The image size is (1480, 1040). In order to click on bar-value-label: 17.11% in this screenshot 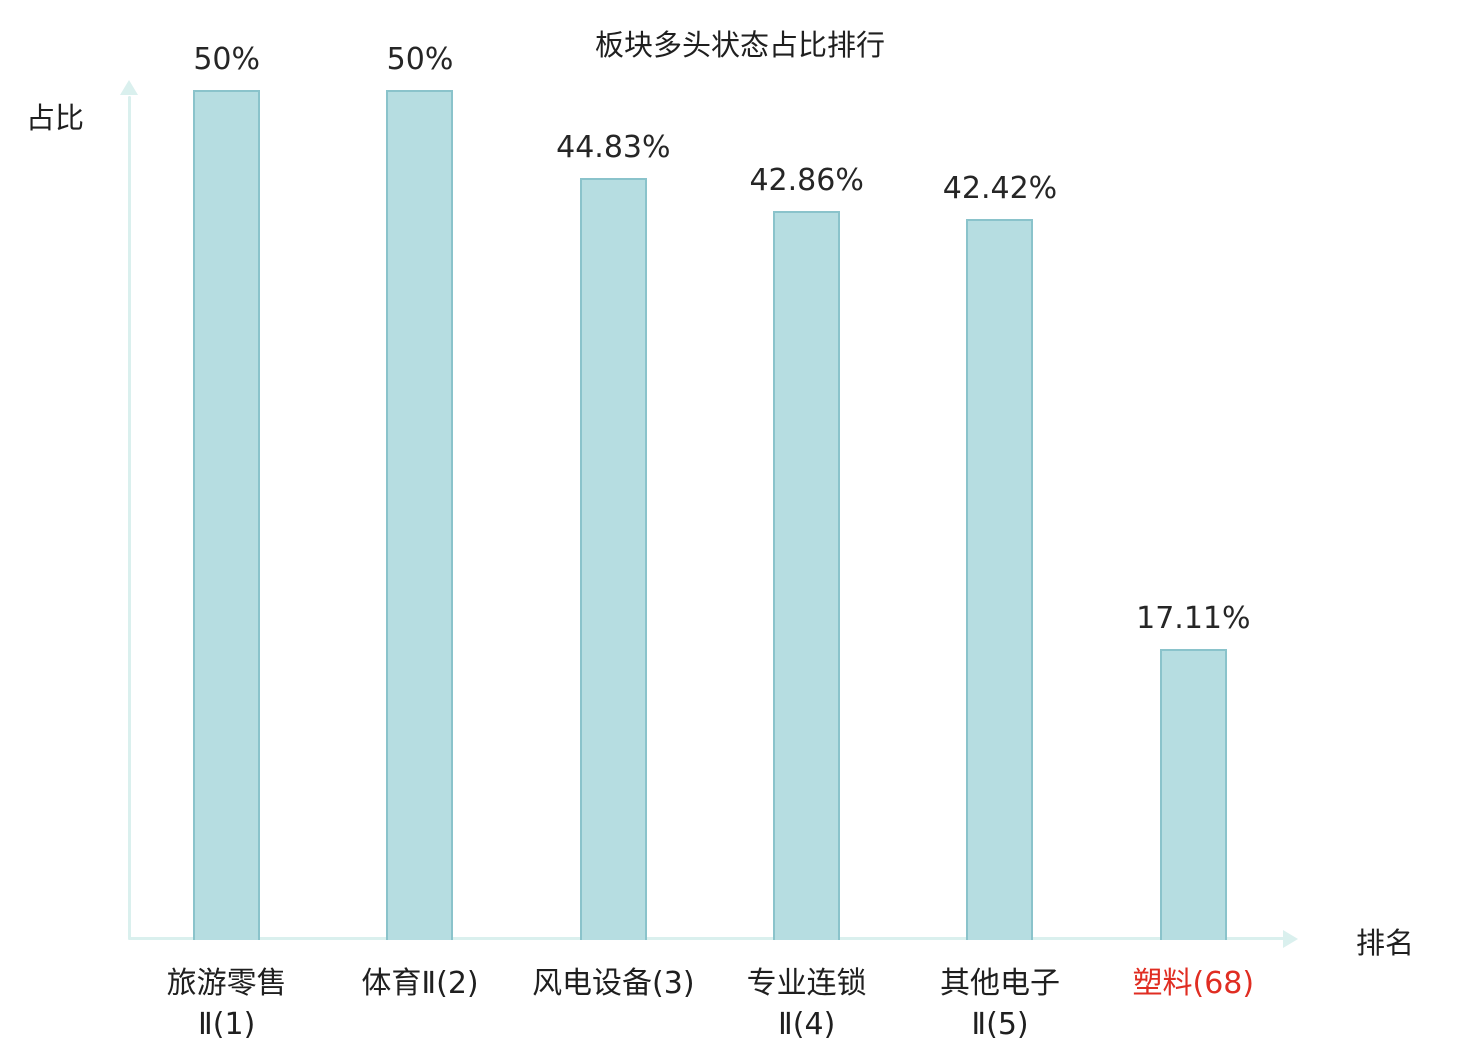, I will do `click(1193, 618)`.